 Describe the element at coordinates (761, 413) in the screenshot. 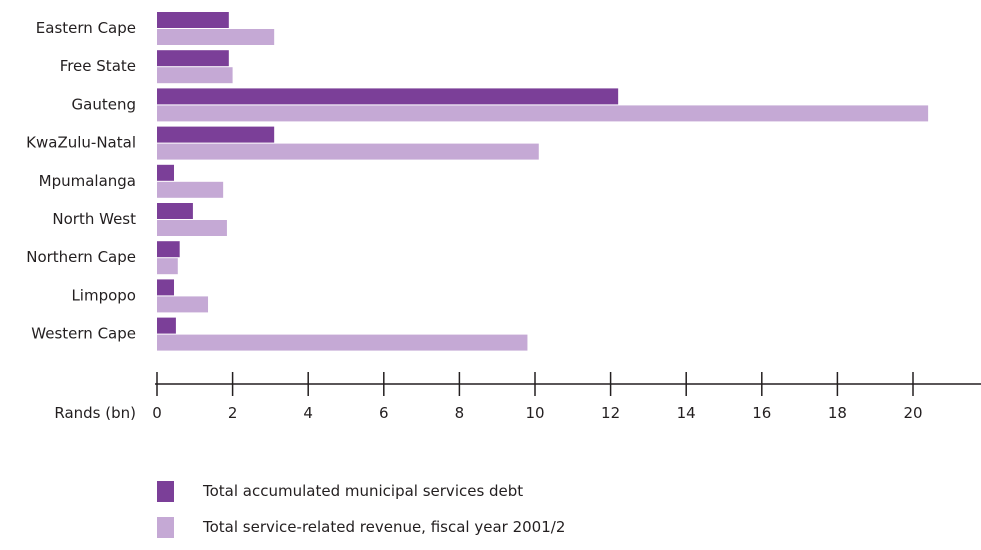

I see `x-tick-label: 16` at that location.